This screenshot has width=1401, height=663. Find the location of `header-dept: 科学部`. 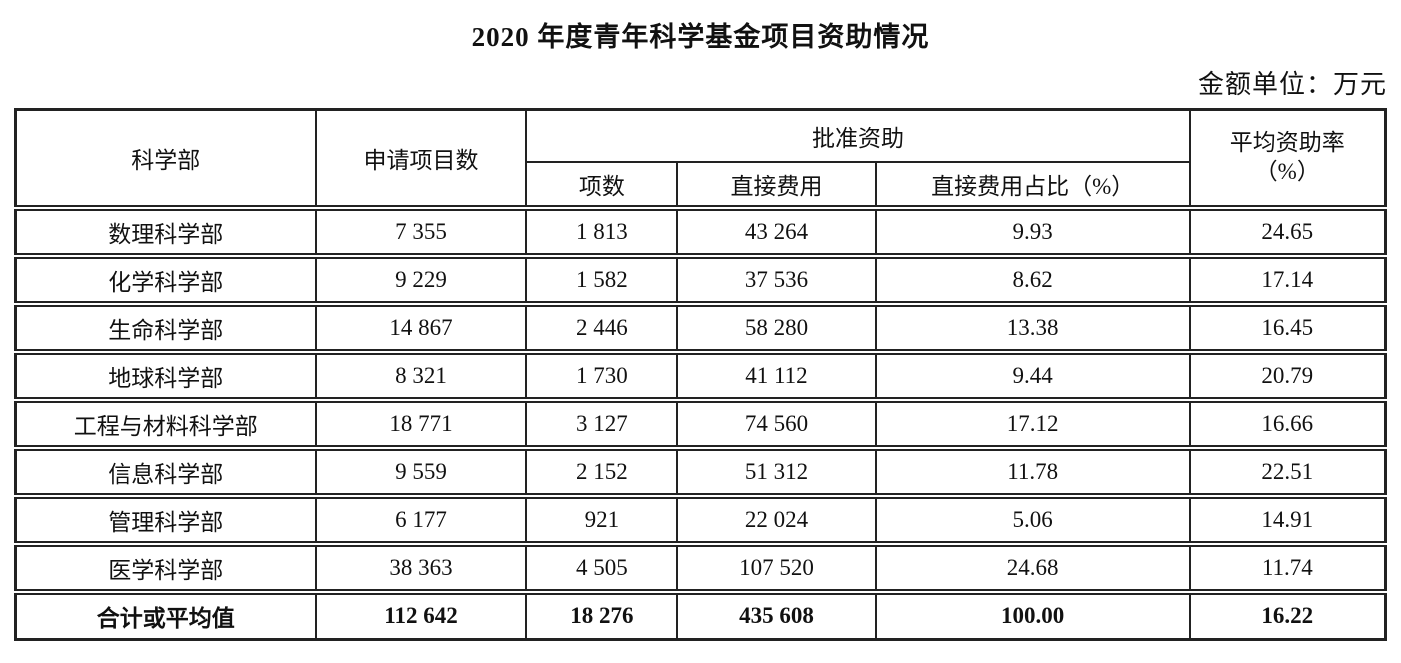

header-dept: 科学部 is located at coordinates (165, 158).